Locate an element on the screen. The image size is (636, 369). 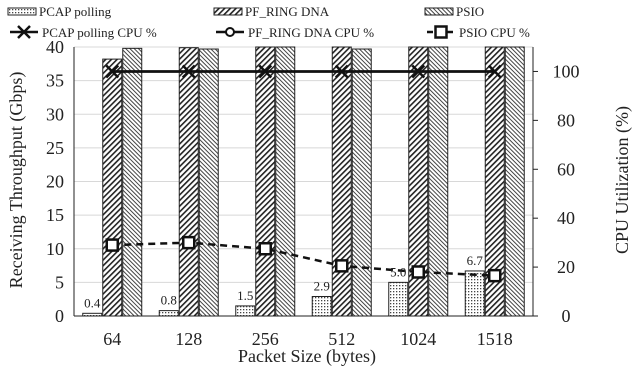
legend-label: PCAP polling CPU % is located at coordinates (99, 32).